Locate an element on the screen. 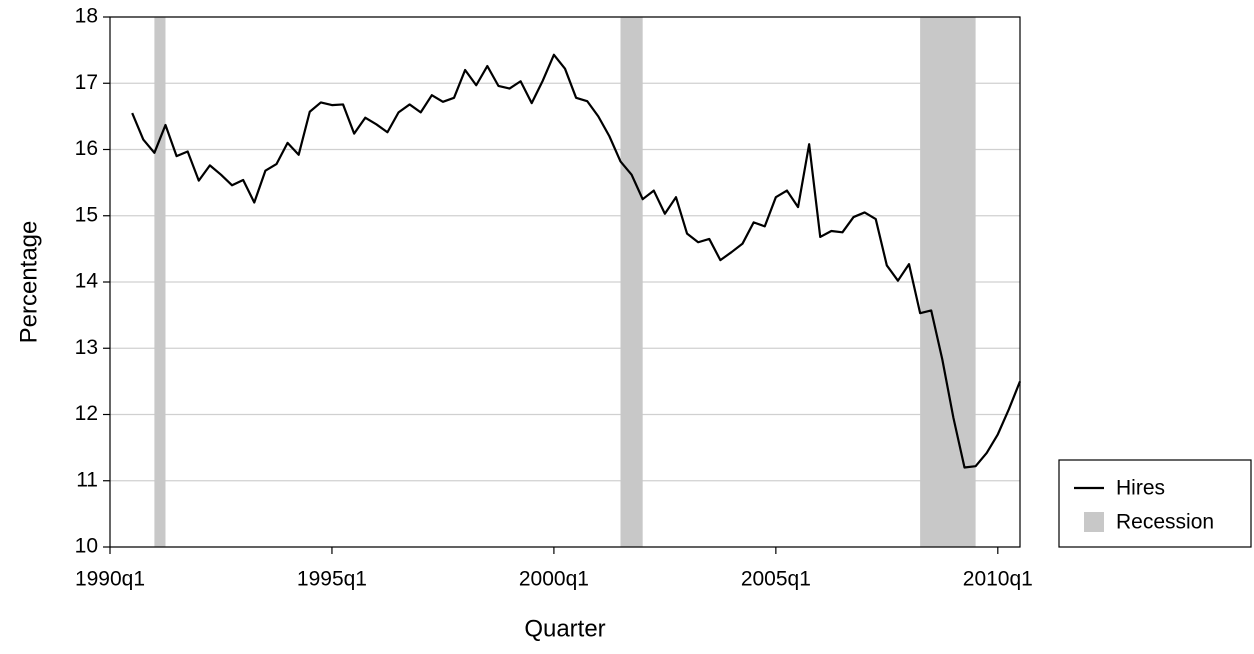 The height and width of the screenshot is (654, 1254). x-tick-label: 2010q1 is located at coordinates (998, 579).